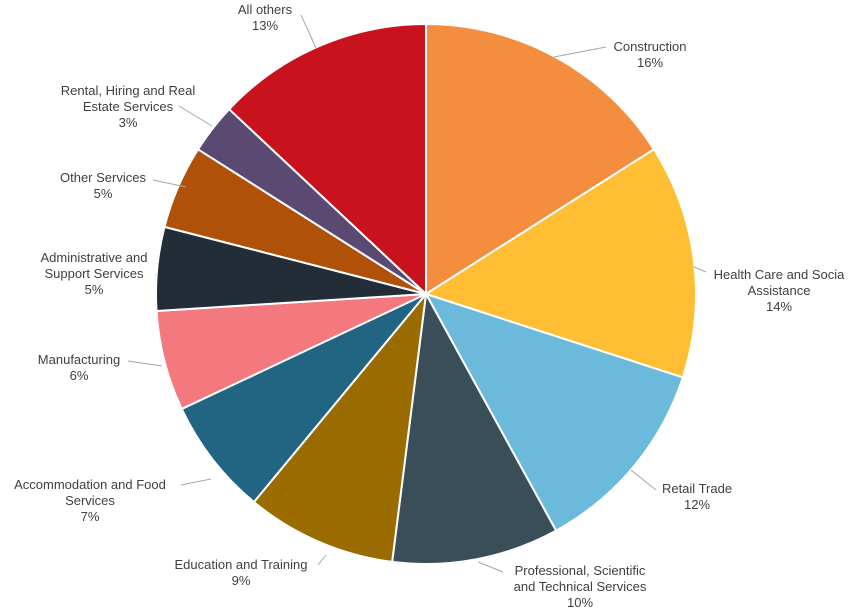 The height and width of the screenshot is (611, 859). What do you see at coordinates (580, 52) in the screenshot?
I see `leader-line-construction` at bounding box center [580, 52].